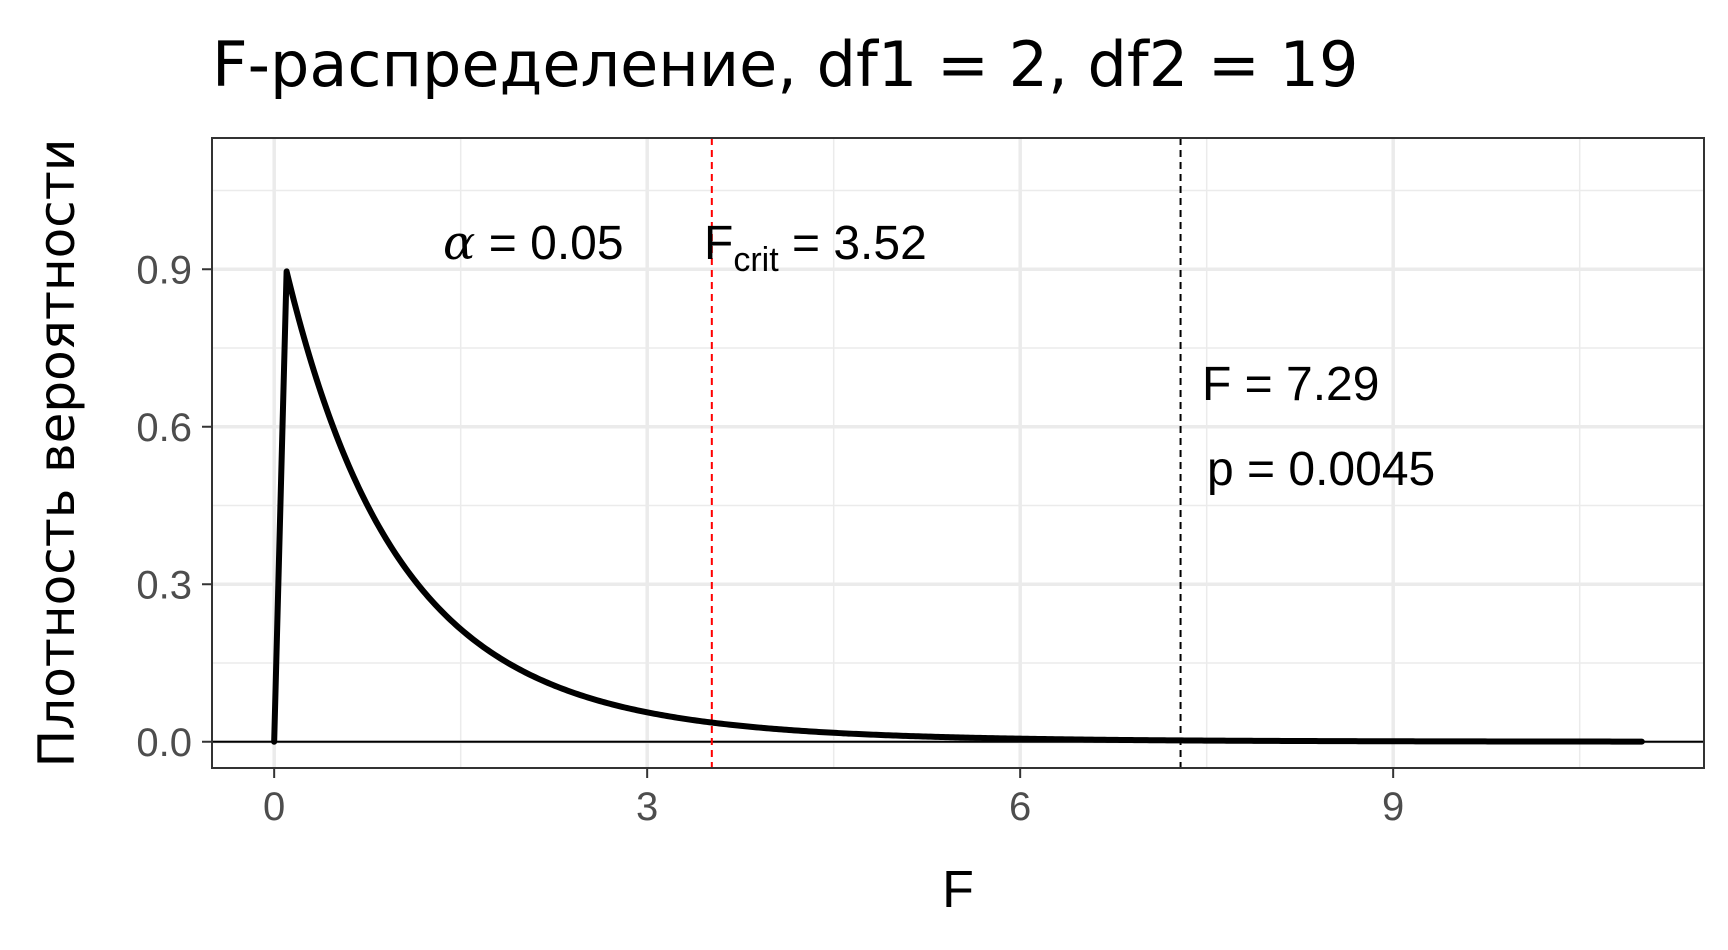 Image resolution: width=1728 pixels, height=950 pixels. What do you see at coordinates (1393, 807) in the screenshot?
I see `x-tick-label: 9` at bounding box center [1393, 807].